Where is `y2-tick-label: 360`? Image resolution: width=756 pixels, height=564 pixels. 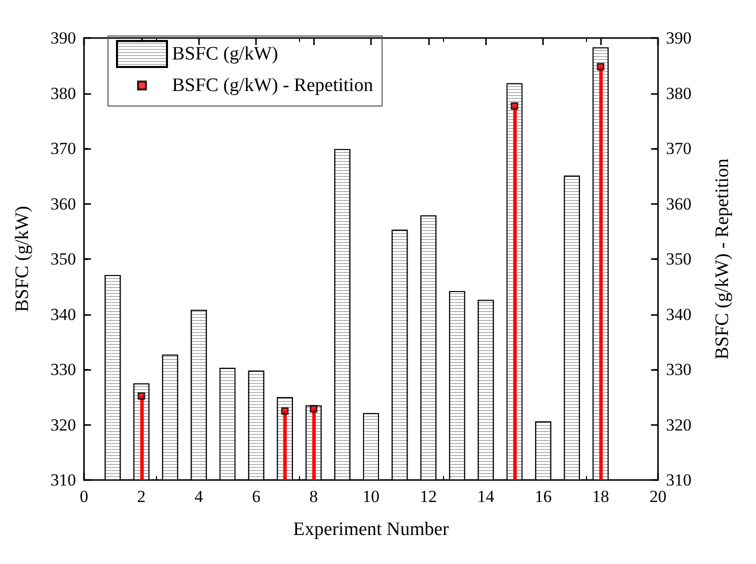 y2-tick-label: 360 is located at coordinates (679, 204).